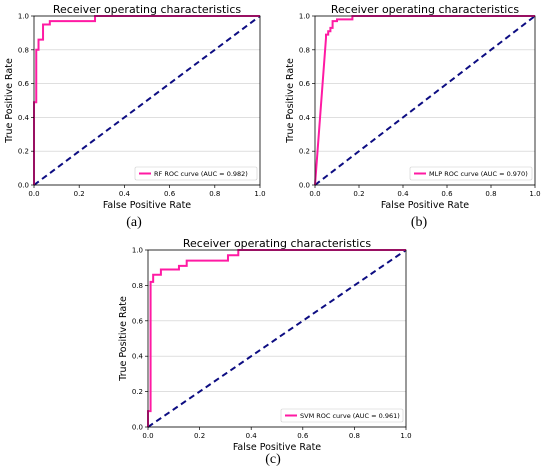  What do you see at coordinates (134, 222) in the screenshot?
I see `caption-a: (a)` at bounding box center [134, 222].